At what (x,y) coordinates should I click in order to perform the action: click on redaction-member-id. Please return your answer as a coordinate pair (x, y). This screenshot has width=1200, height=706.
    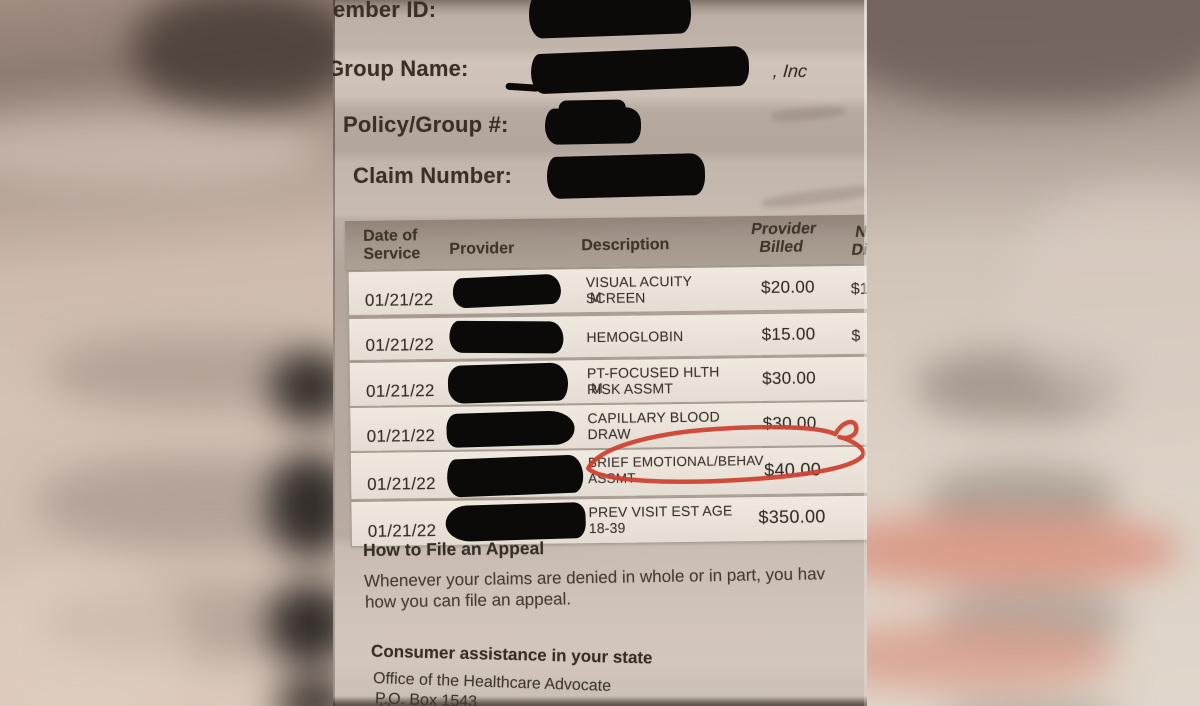
    Looking at the image, I should click on (610, 19).